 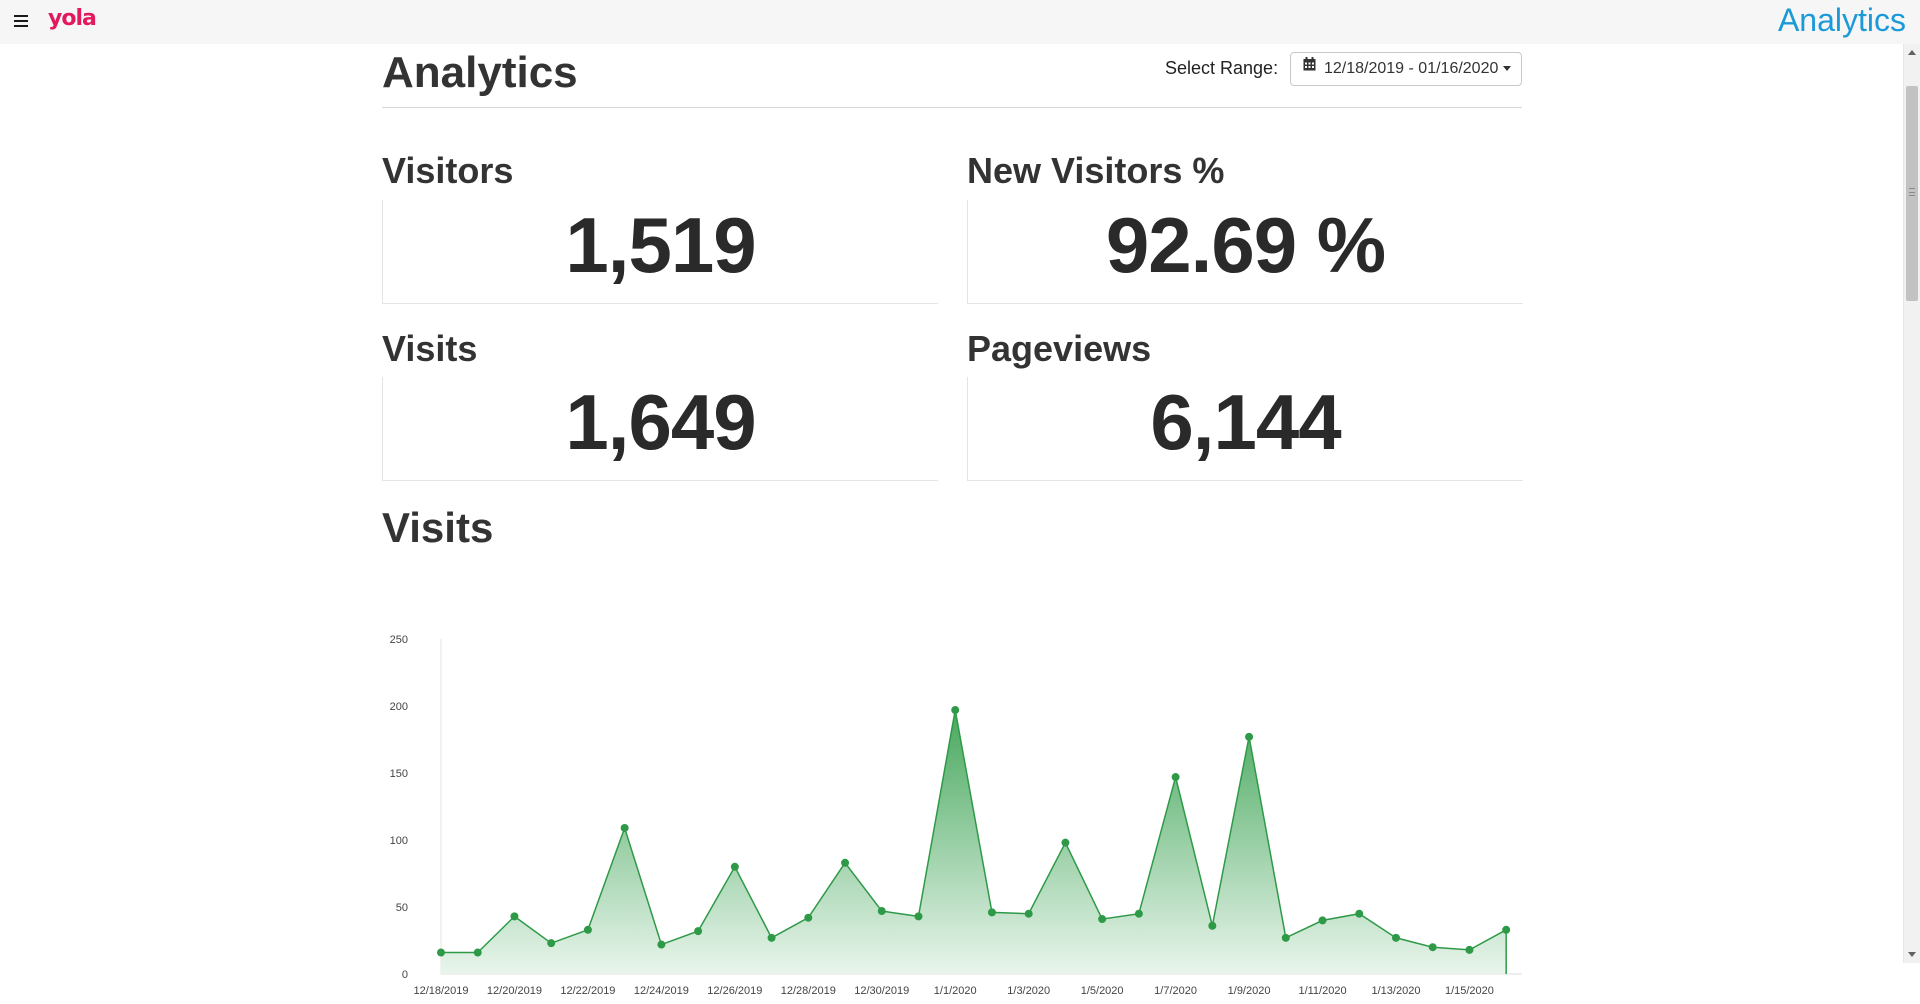 I want to click on x-tick-label: 12/22/2019, so click(x=587, y=991).